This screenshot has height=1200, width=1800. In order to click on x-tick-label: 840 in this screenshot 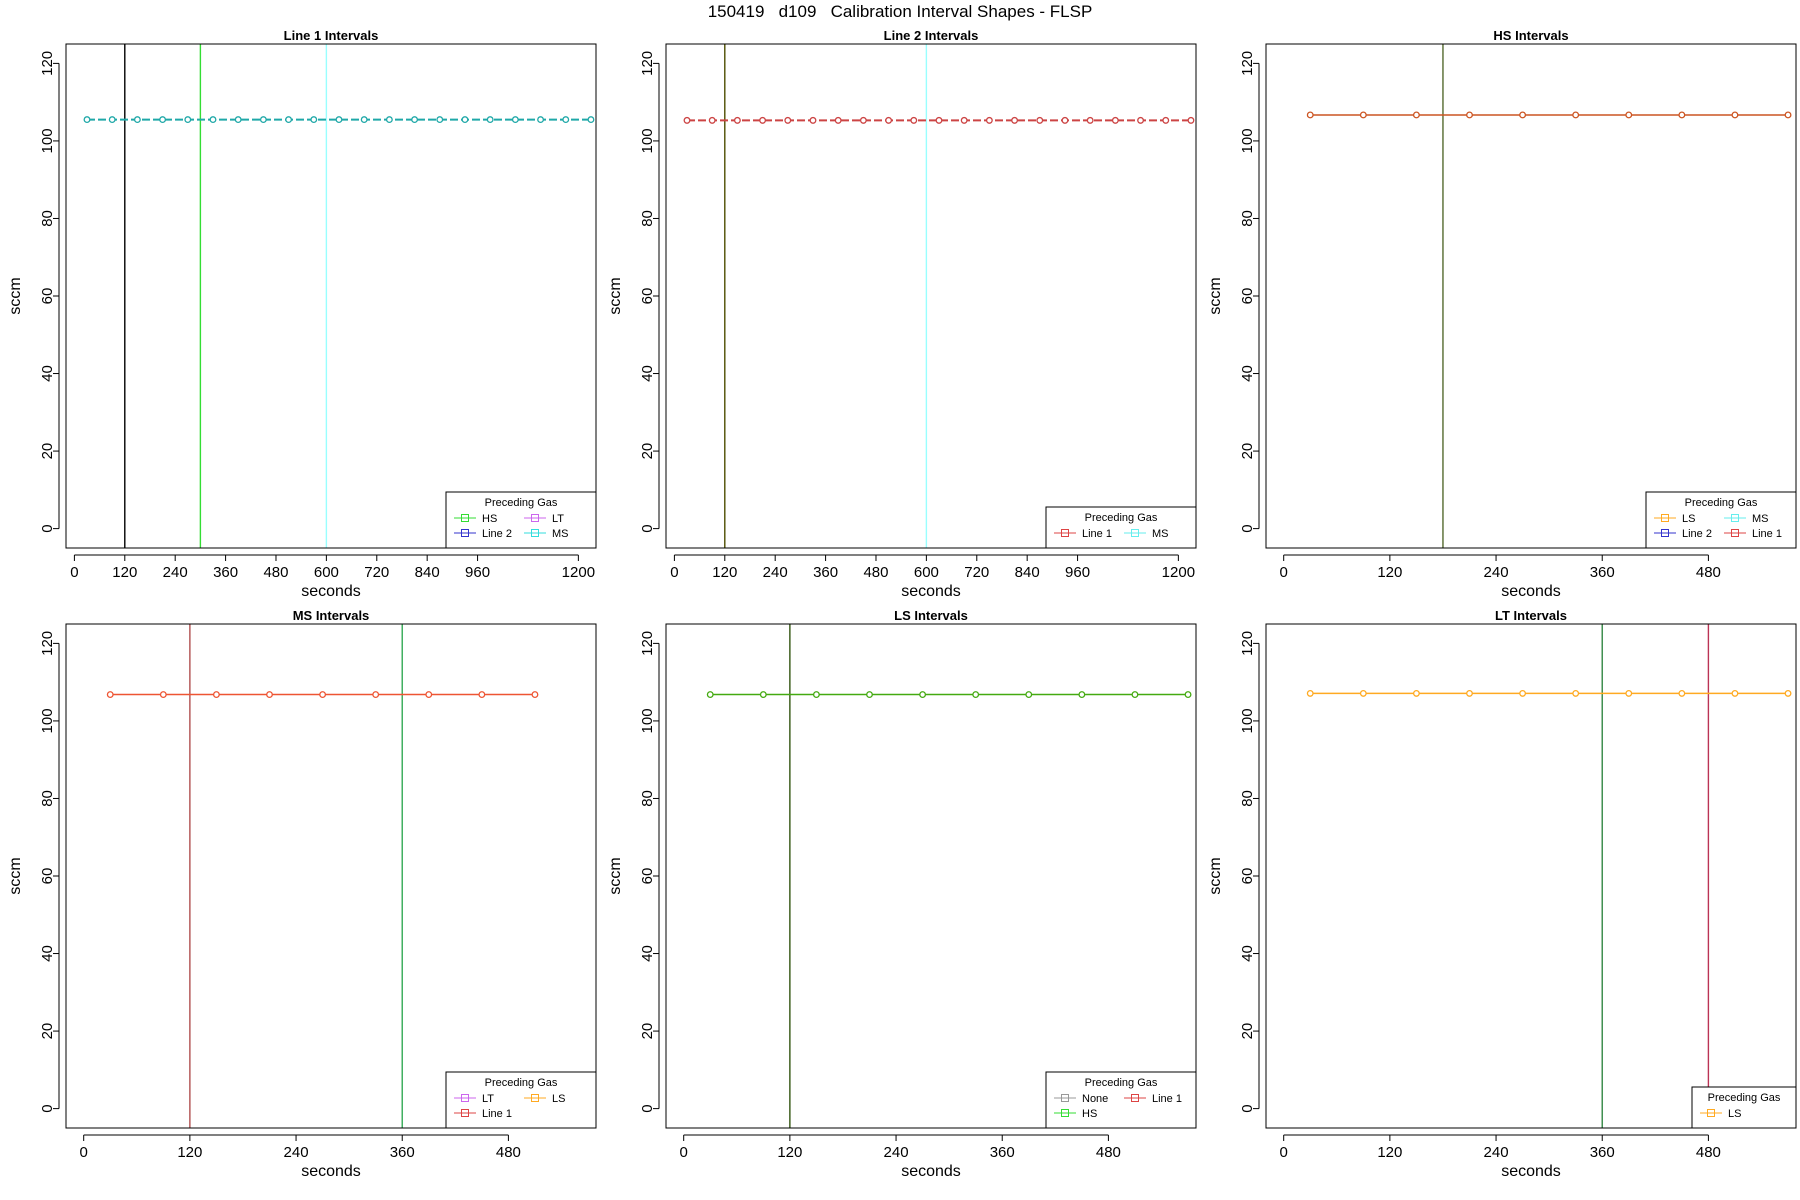, I will do `click(427, 572)`.